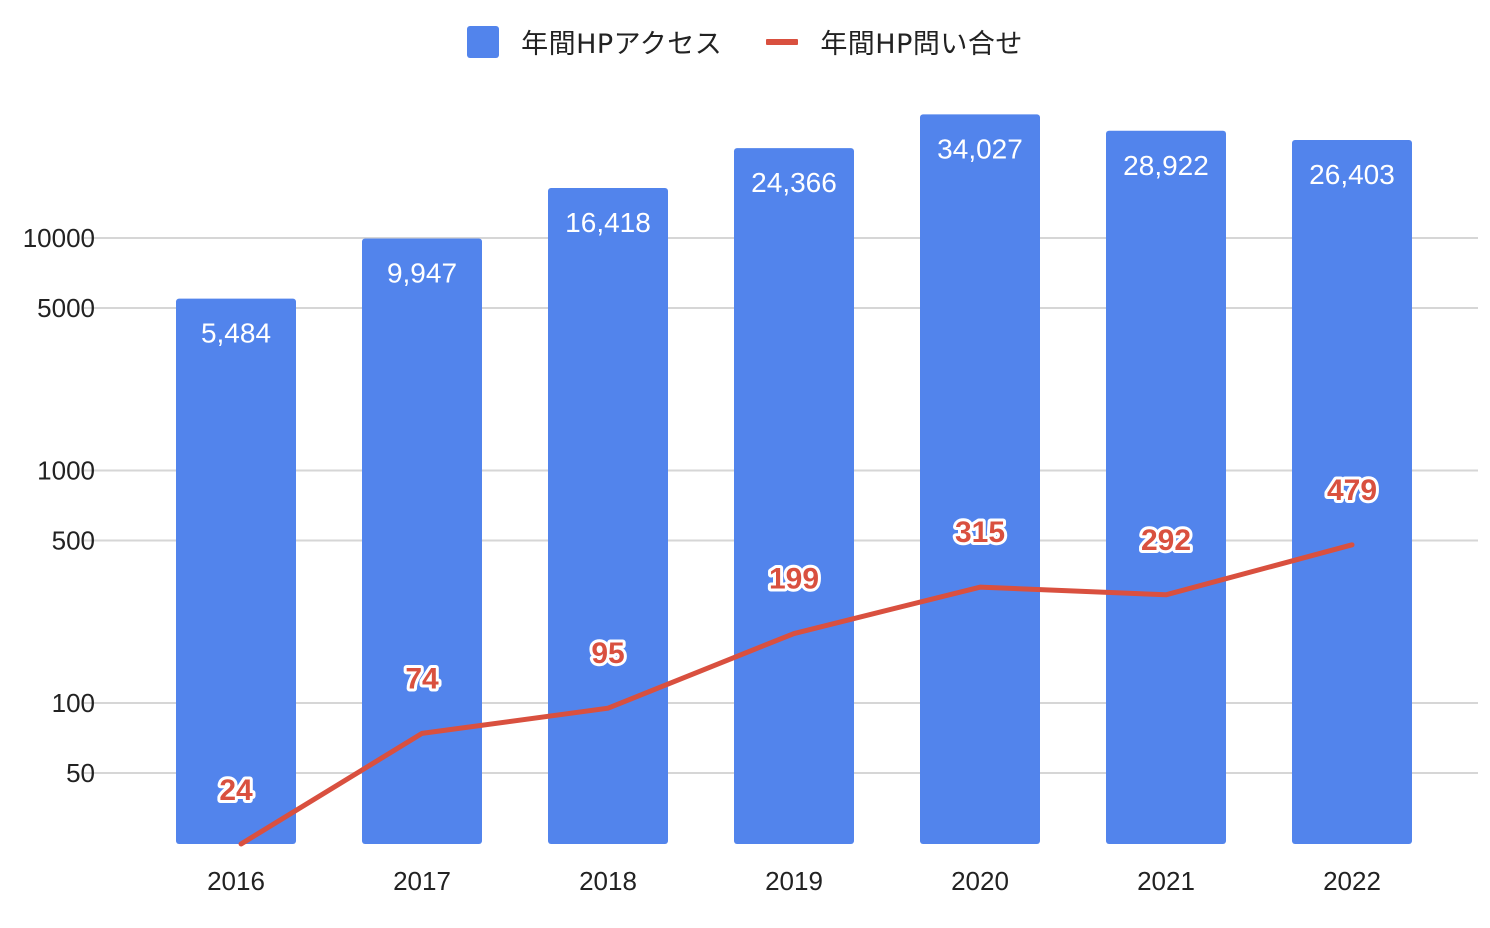 The height and width of the screenshot is (928, 1490). Describe the element at coordinates (483, 41) in the screenshot. I see `legend-swatch-access` at that location.